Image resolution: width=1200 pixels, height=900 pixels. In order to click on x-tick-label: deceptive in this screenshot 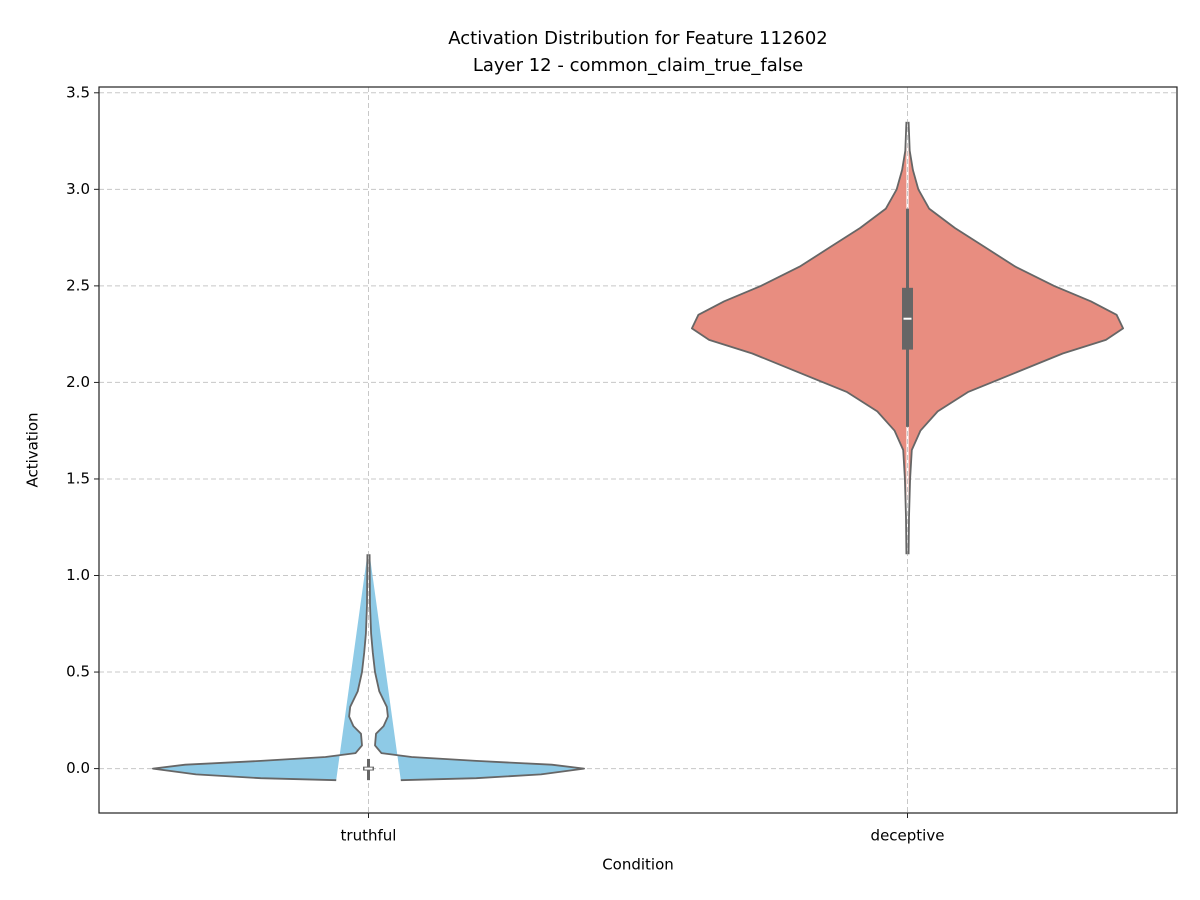, I will do `click(908, 836)`.